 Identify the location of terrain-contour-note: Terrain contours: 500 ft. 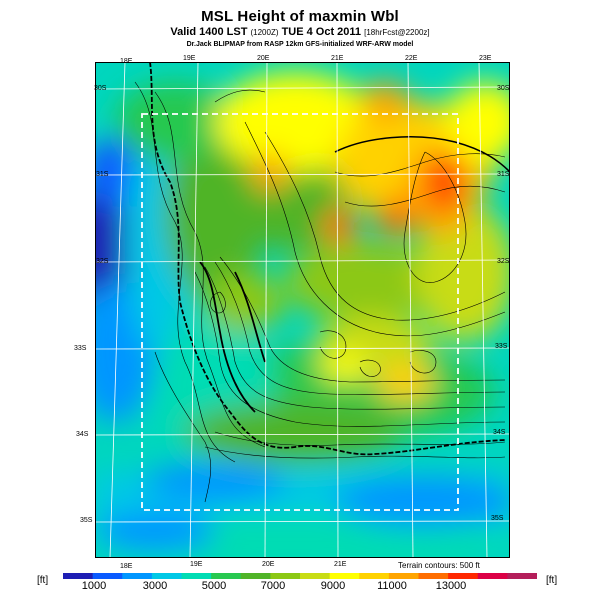
(439, 565).